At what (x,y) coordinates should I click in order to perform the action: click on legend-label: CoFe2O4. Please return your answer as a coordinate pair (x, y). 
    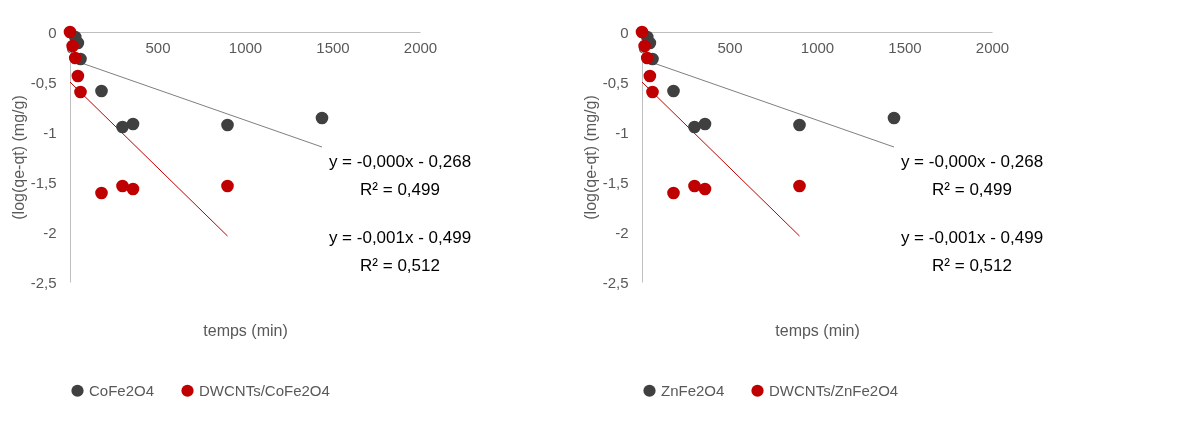
    Looking at the image, I should click on (122, 390).